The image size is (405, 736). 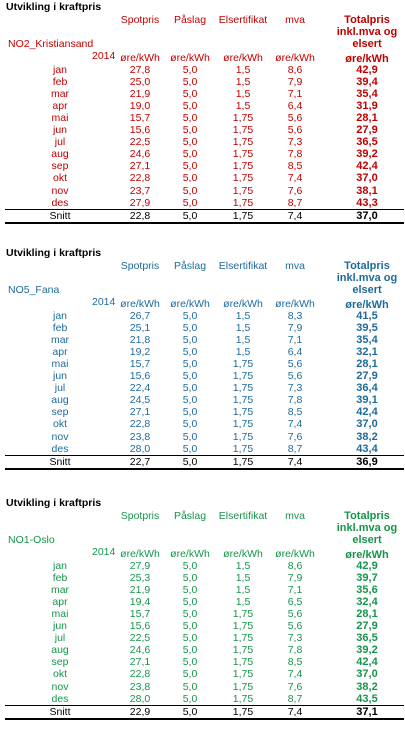 What do you see at coordinates (140, 70) in the screenshot?
I see `cell: 27,8` at bounding box center [140, 70].